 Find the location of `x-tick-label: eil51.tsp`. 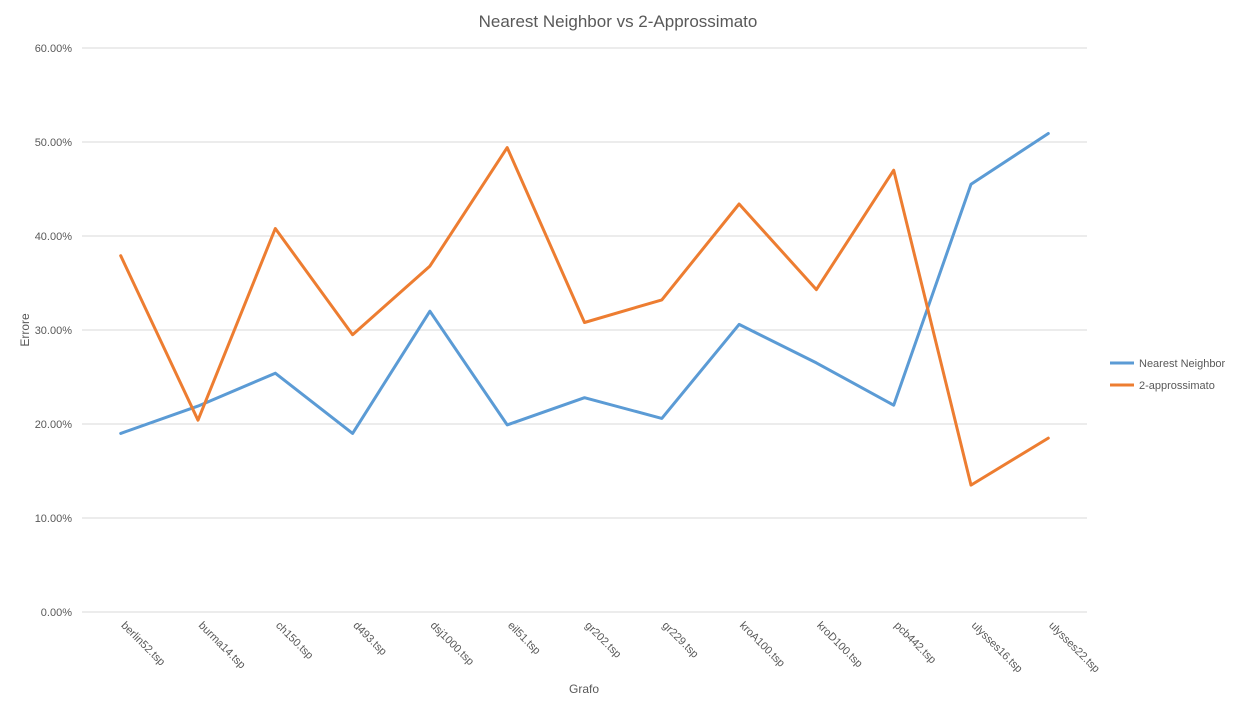

x-tick-label: eil51.tsp is located at coordinates (523, 638).